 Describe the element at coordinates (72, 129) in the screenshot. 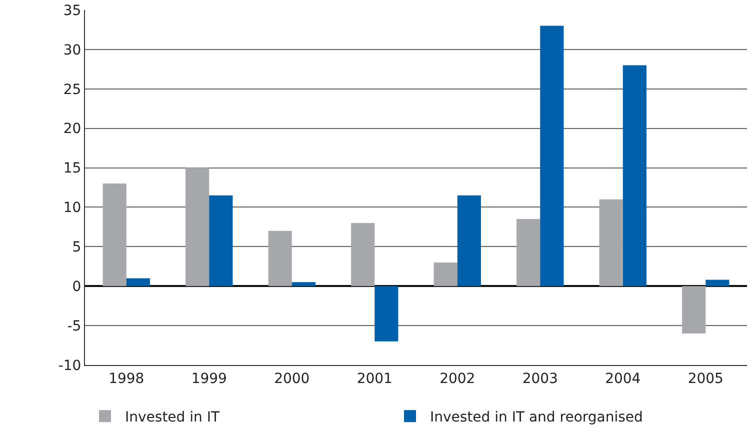

I see `y-tick-label: 20` at that location.